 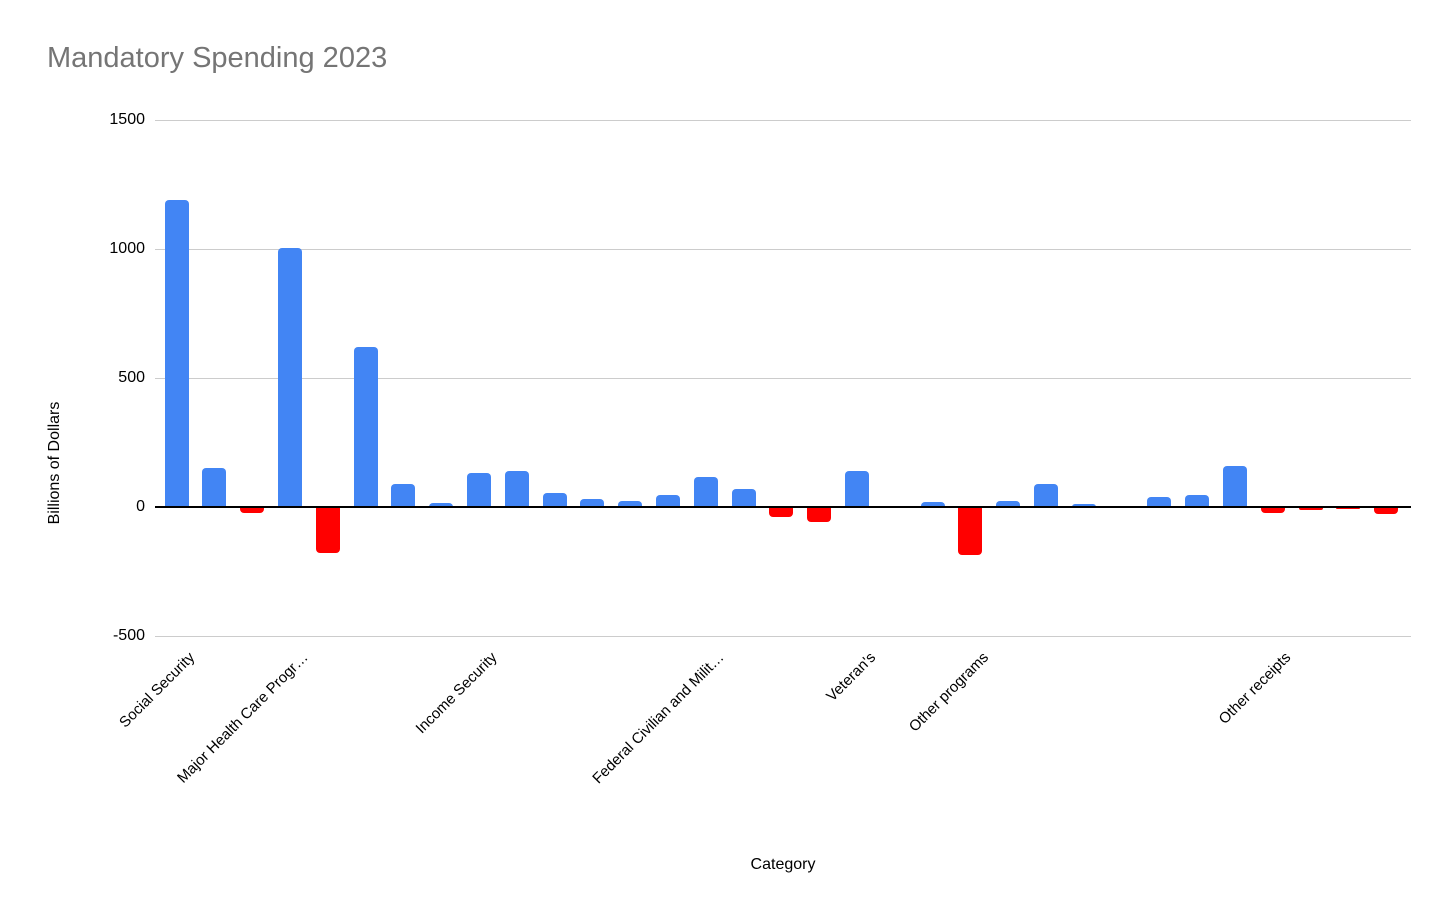 What do you see at coordinates (157, 690) in the screenshot?
I see `x-tick-label: Social Security` at bounding box center [157, 690].